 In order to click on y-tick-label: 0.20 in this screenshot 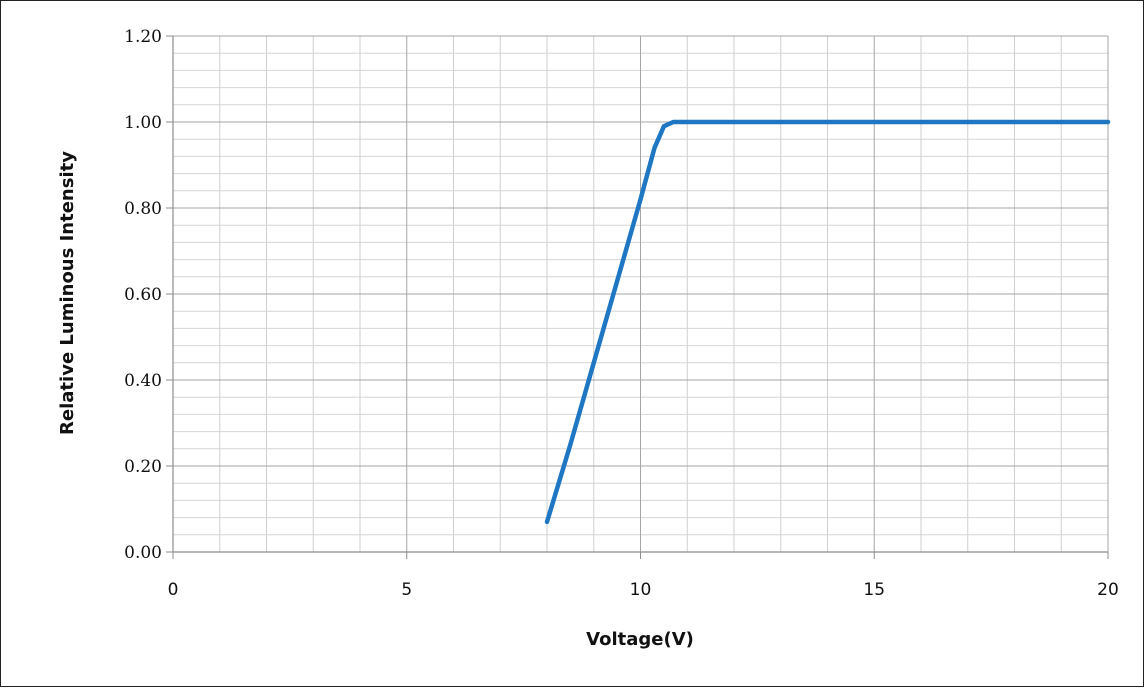, I will do `click(143, 467)`.